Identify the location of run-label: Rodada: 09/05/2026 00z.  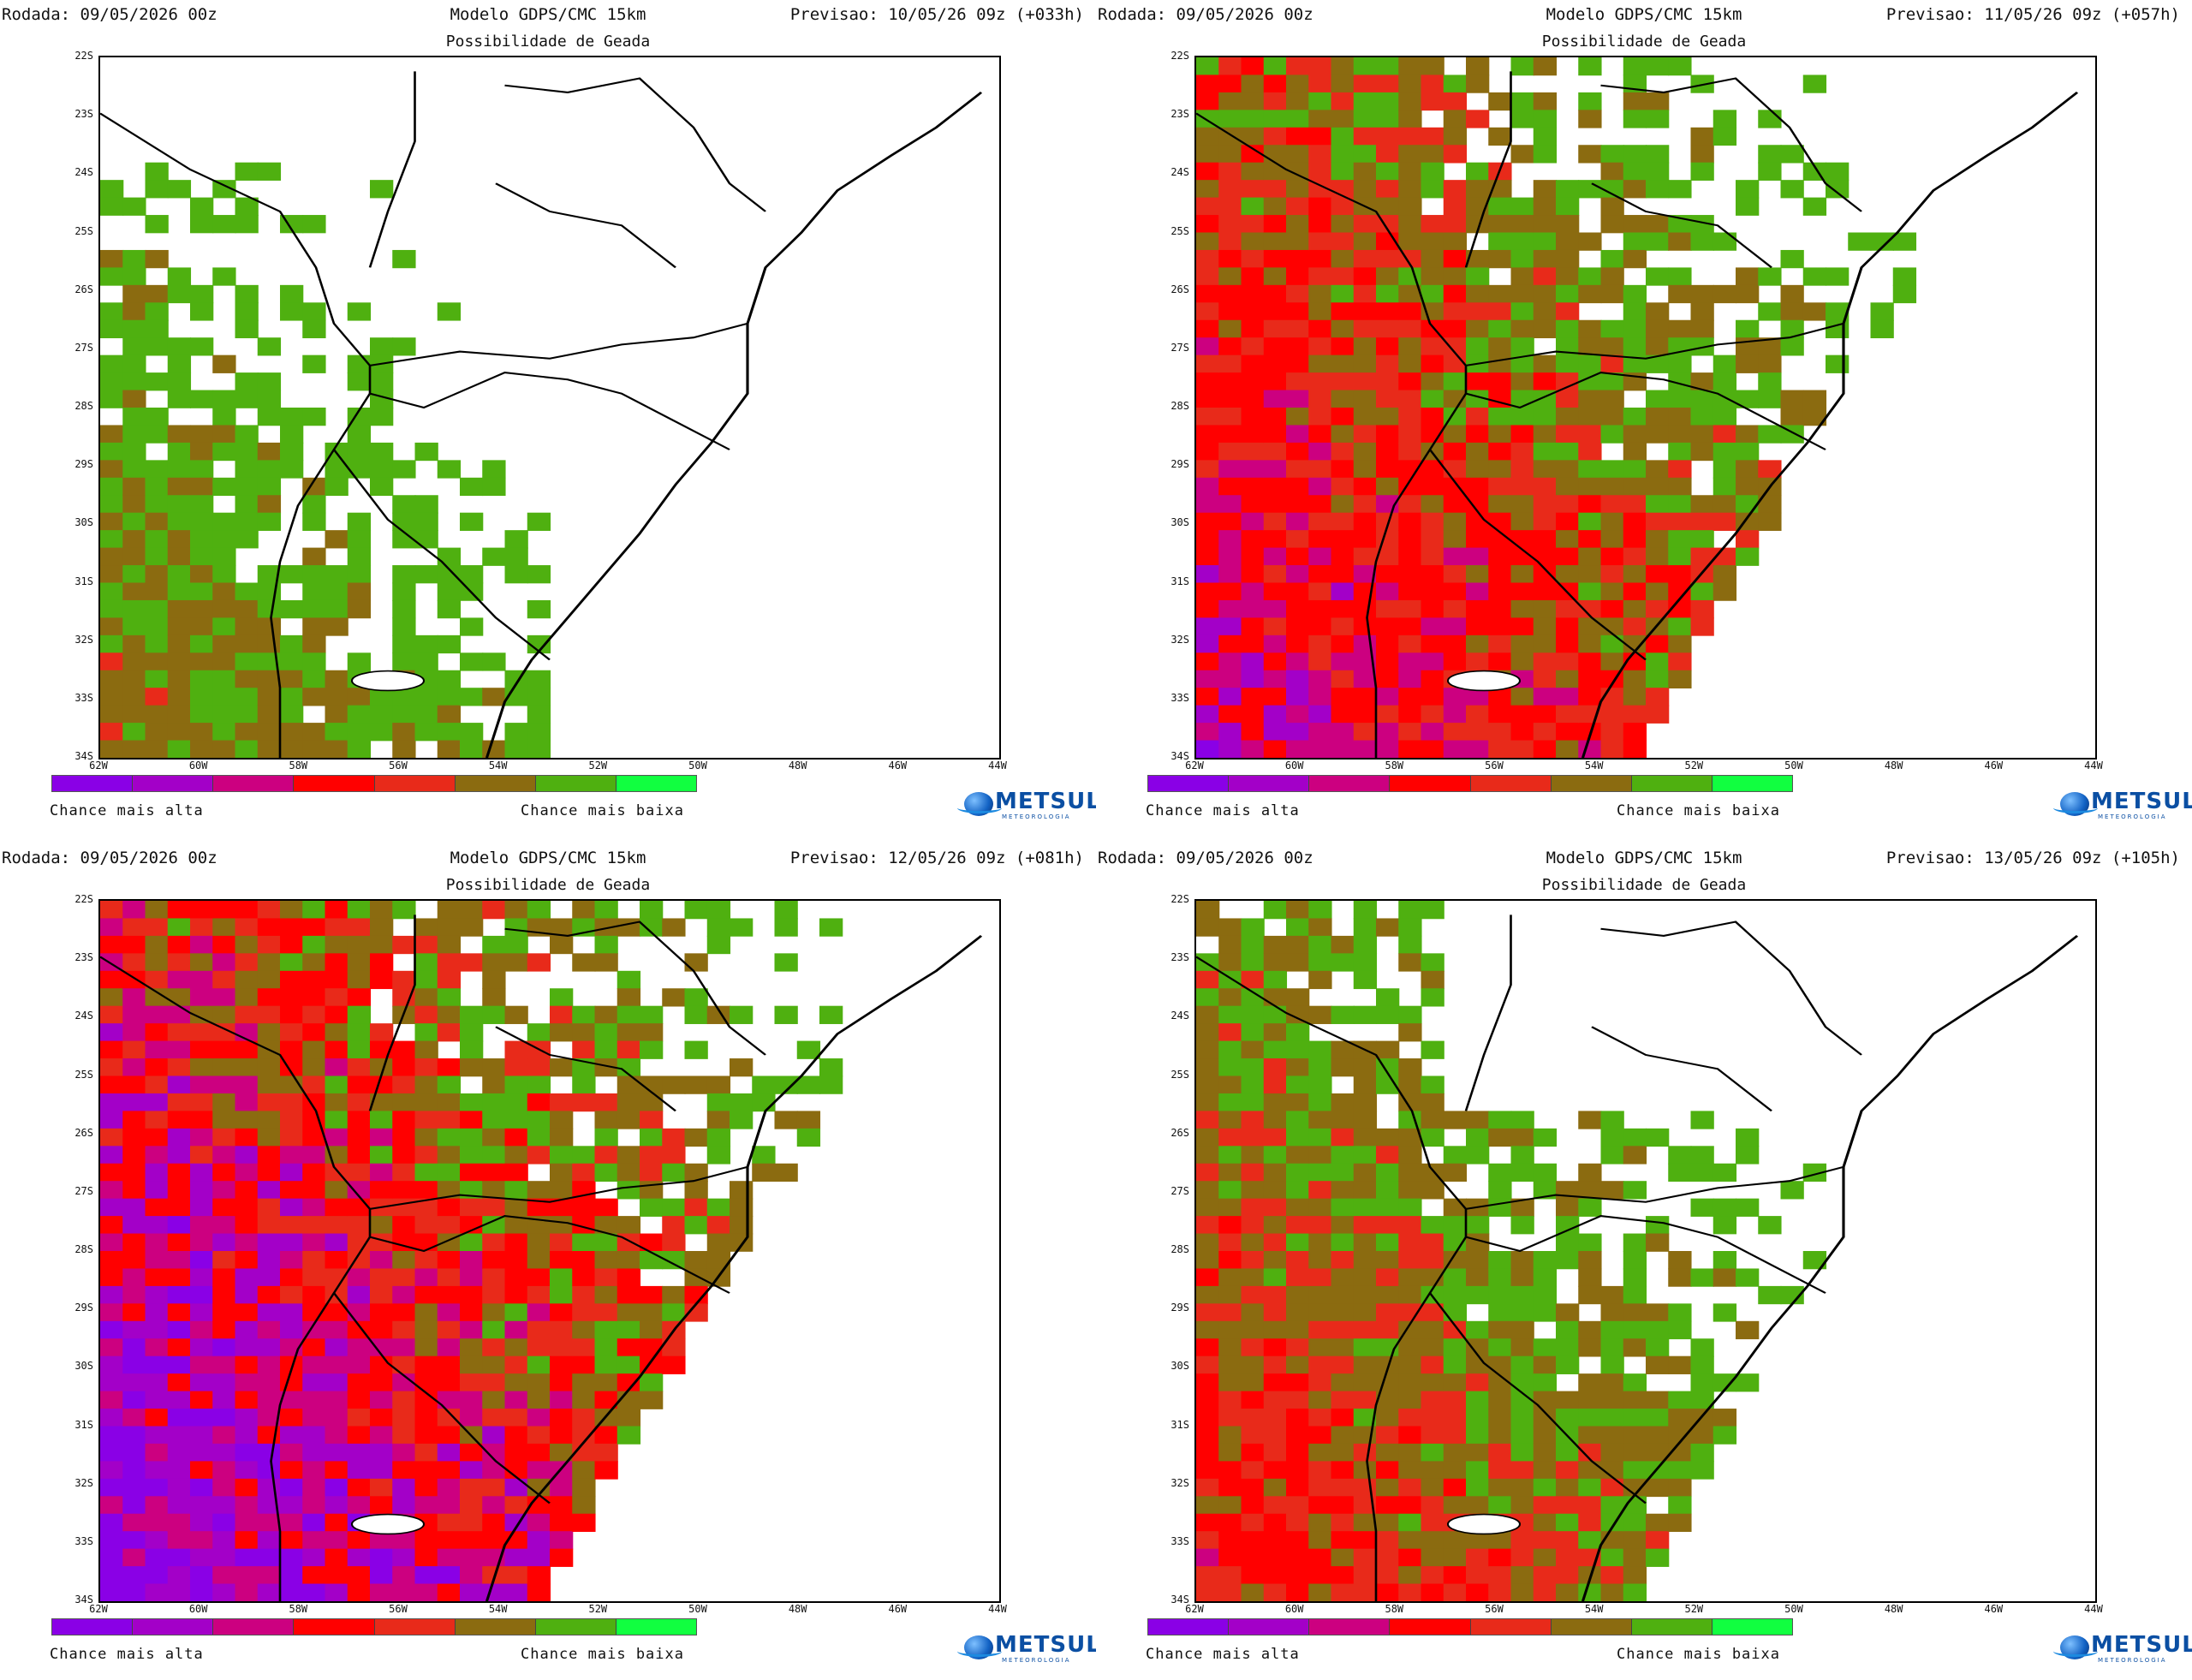
(1205, 858).